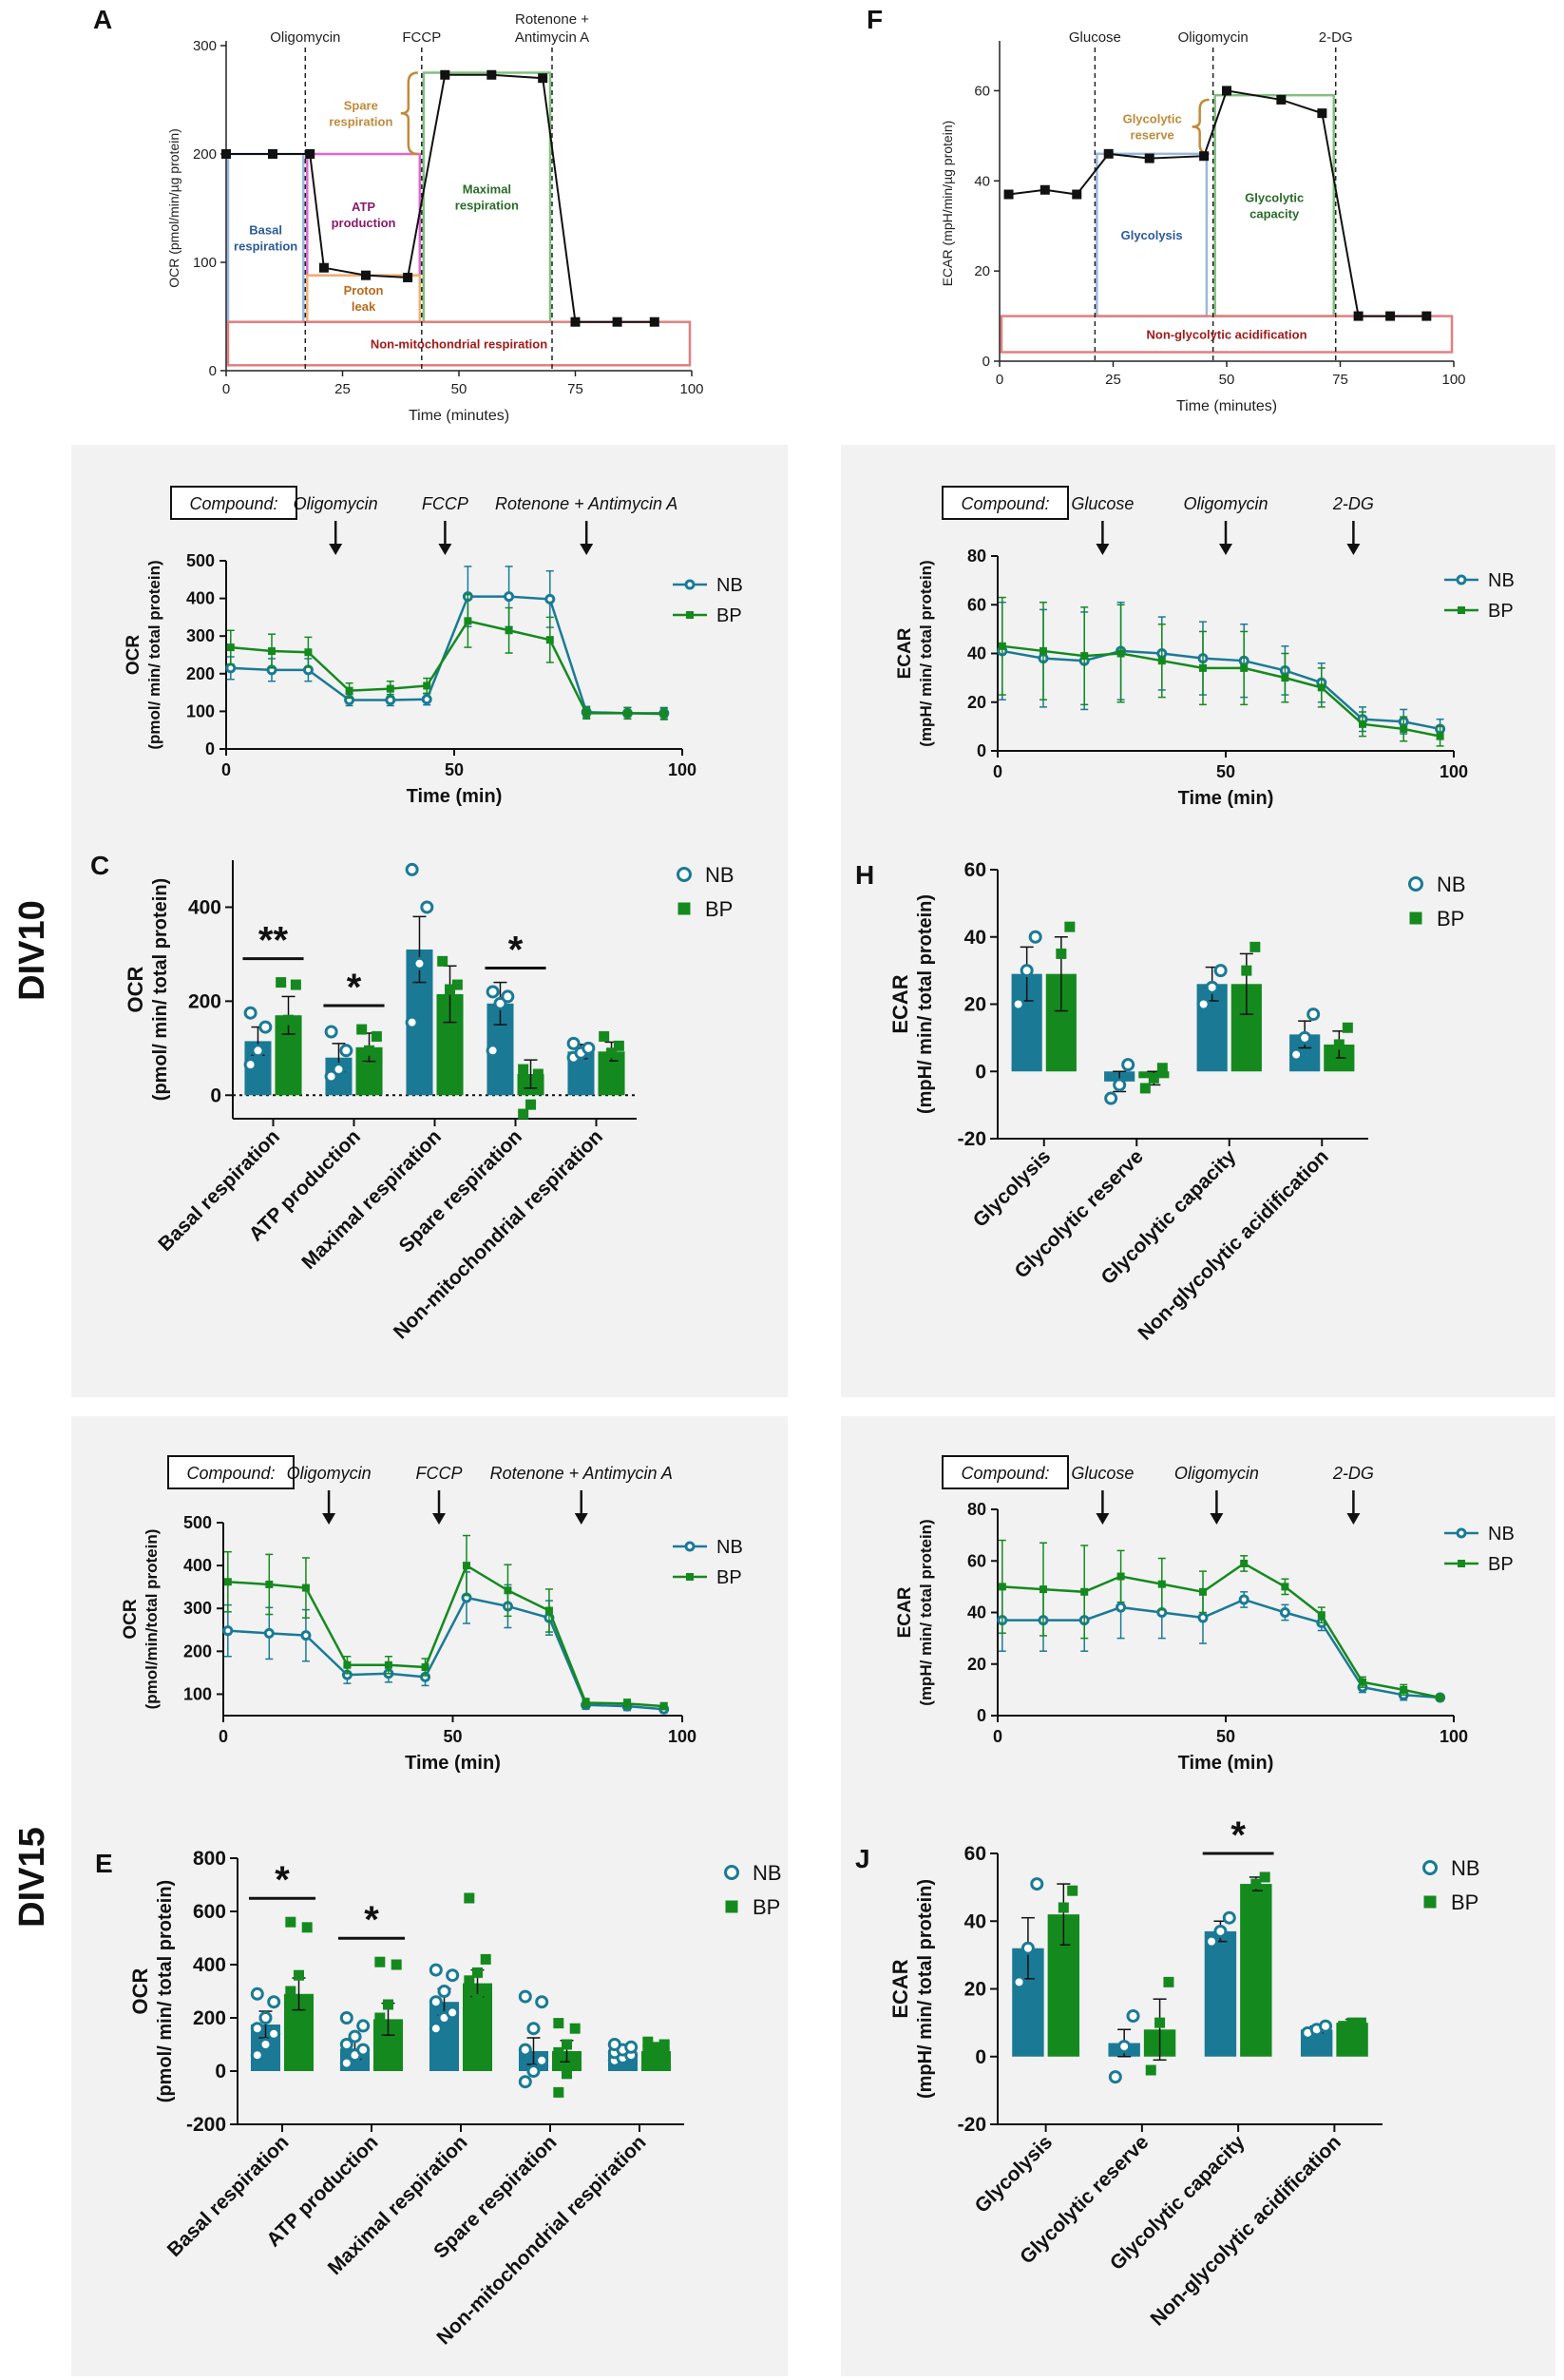 This screenshot has width=1564, height=2380. Describe the element at coordinates (453, 1763) in the screenshot. I see `x-axis-label: Time (min)` at that location.